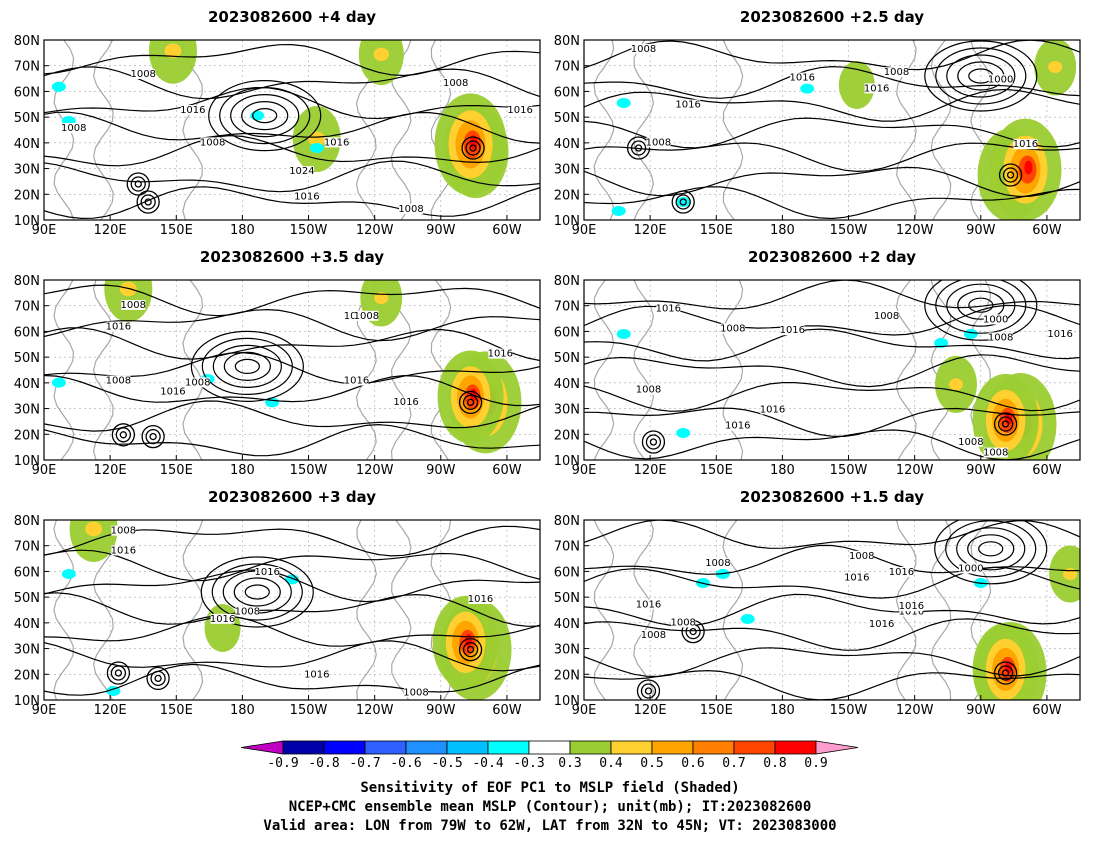 This screenshot has width=1100, height=850. Describe the element at coordinates (716, 470) in the screenshot. I see `x-tick-label: 150E` at that location.